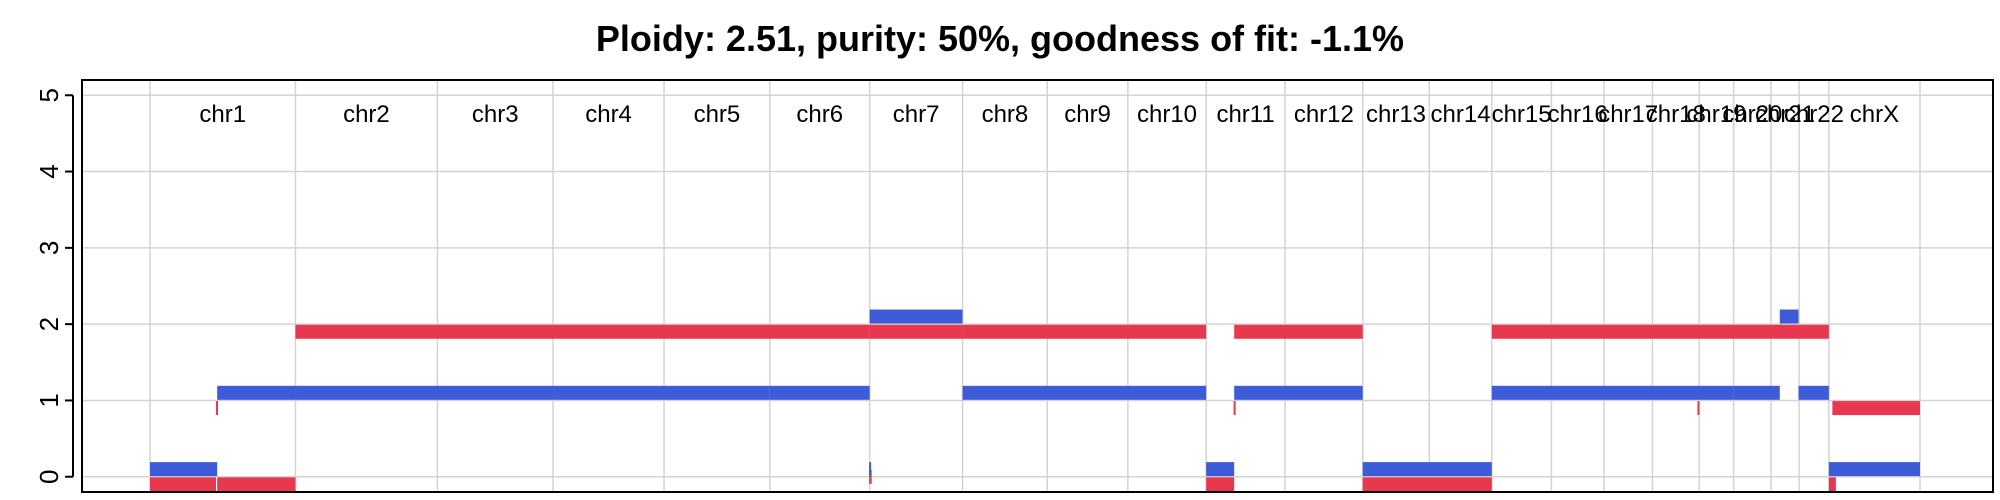 This screenshot has width=2000, height=500. Describe the element at coordinates (819, 114) in the screenshot. I see `chromosome-label: chr6` at that location.